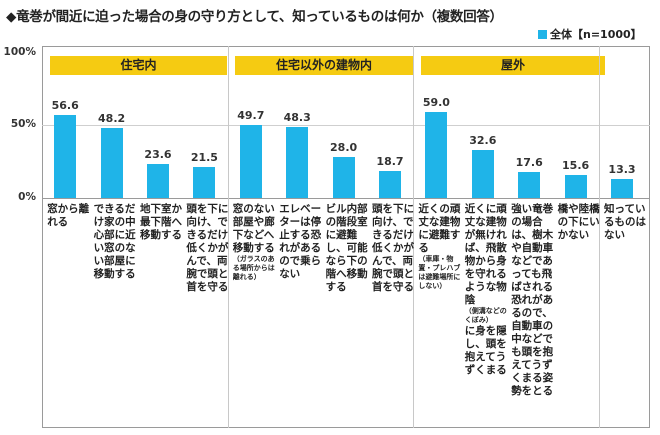 The image size is (660, 435). I want to click on x-label-2: できるだけ家の中心部に近い窓のない部屋に移動する, so click(116, 242).